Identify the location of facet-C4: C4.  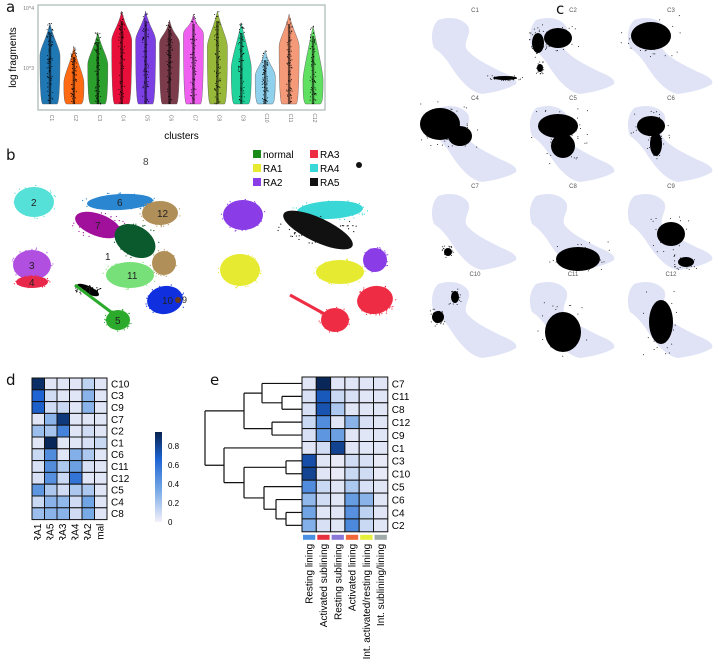
(468, 139).